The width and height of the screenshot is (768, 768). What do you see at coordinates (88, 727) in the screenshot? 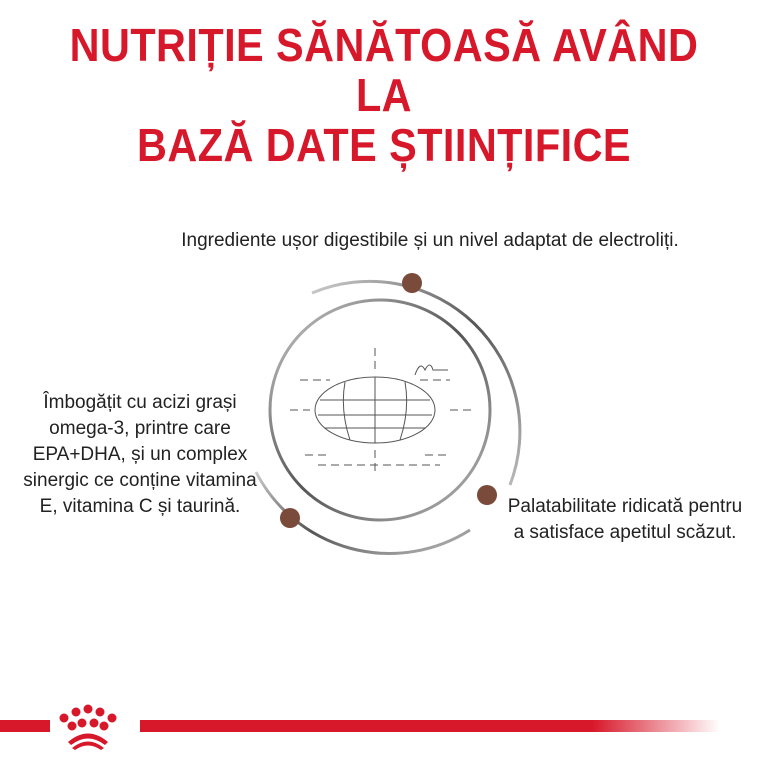
I see `crown-logo-icon` at bounding box center [88, 727].